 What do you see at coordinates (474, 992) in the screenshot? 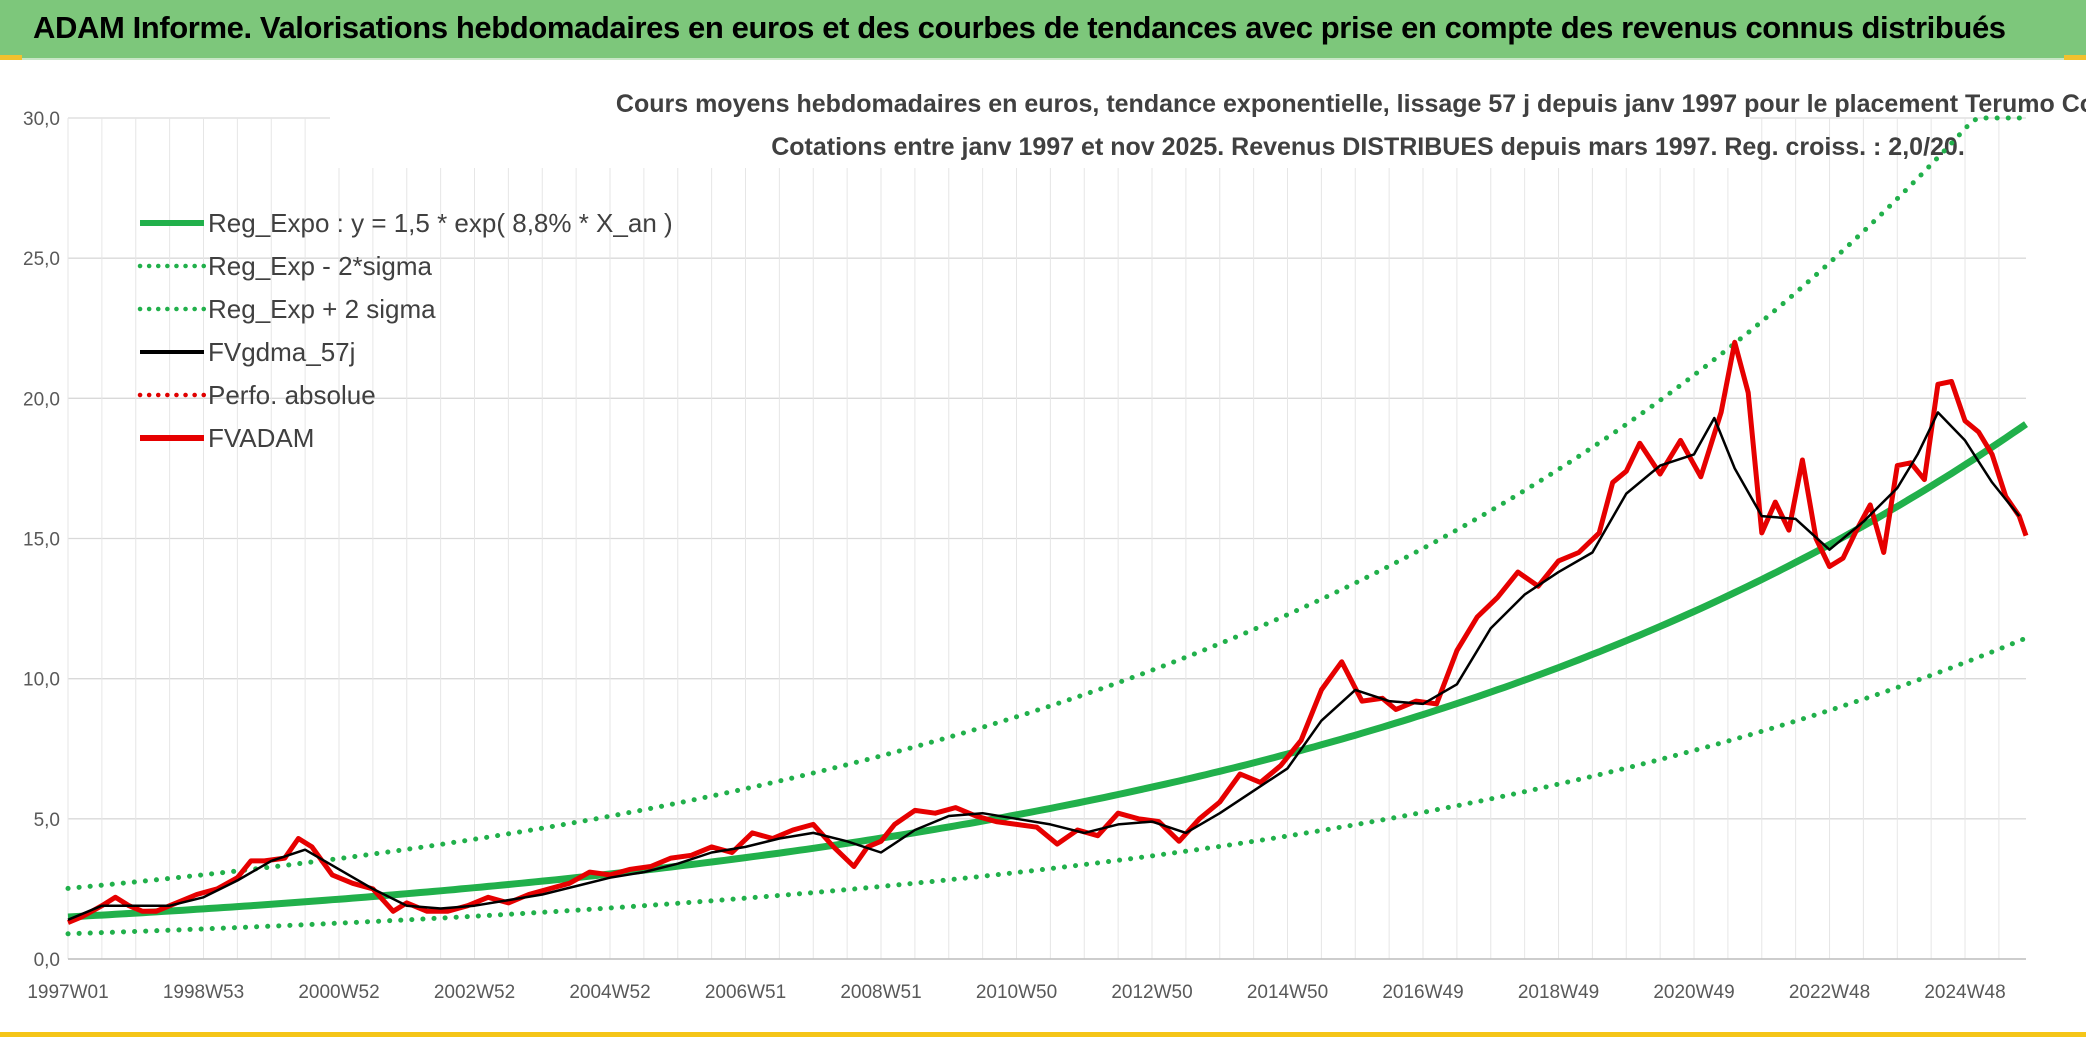
I see `x-tick-label: 2002W52` at bounding box center [474, 992].